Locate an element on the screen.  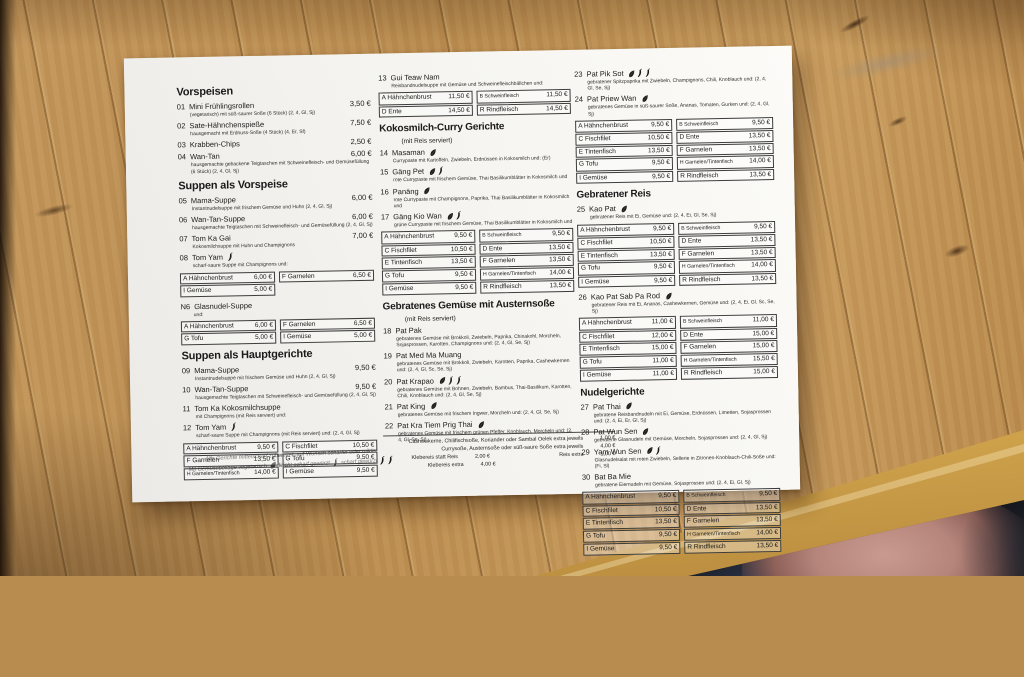
section-title: Suppen als Vorspeise is located at coordinates (233, 185).